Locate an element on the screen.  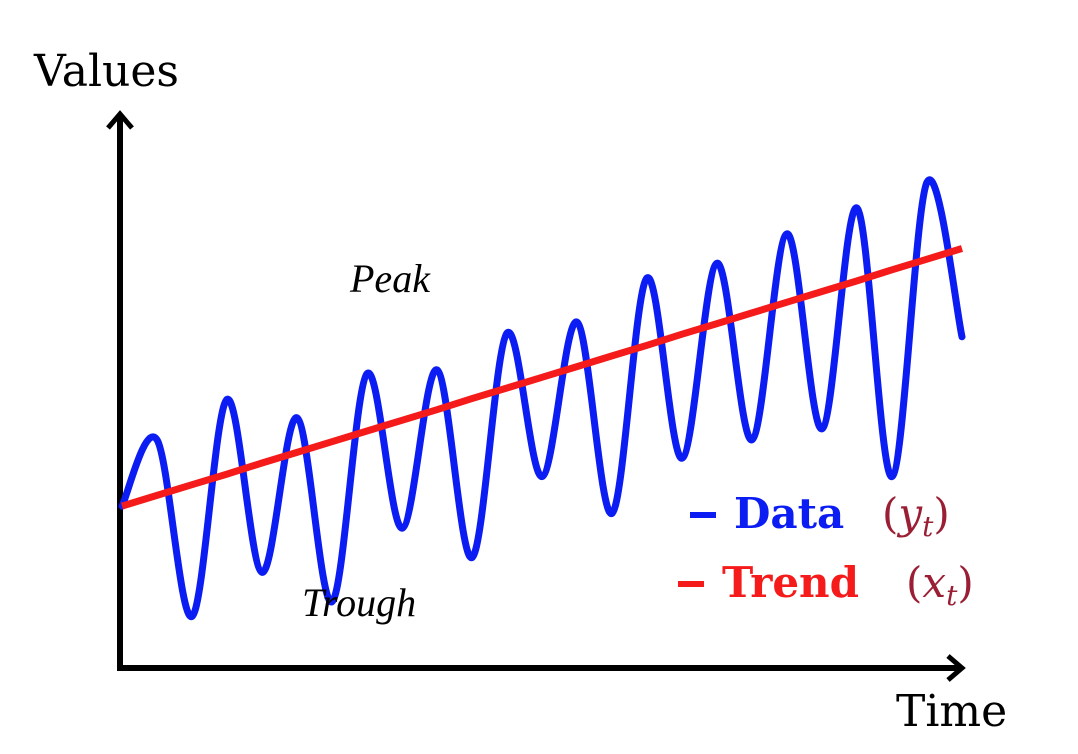
legend-label-trend: Trend is located at coordinates (790, 582).